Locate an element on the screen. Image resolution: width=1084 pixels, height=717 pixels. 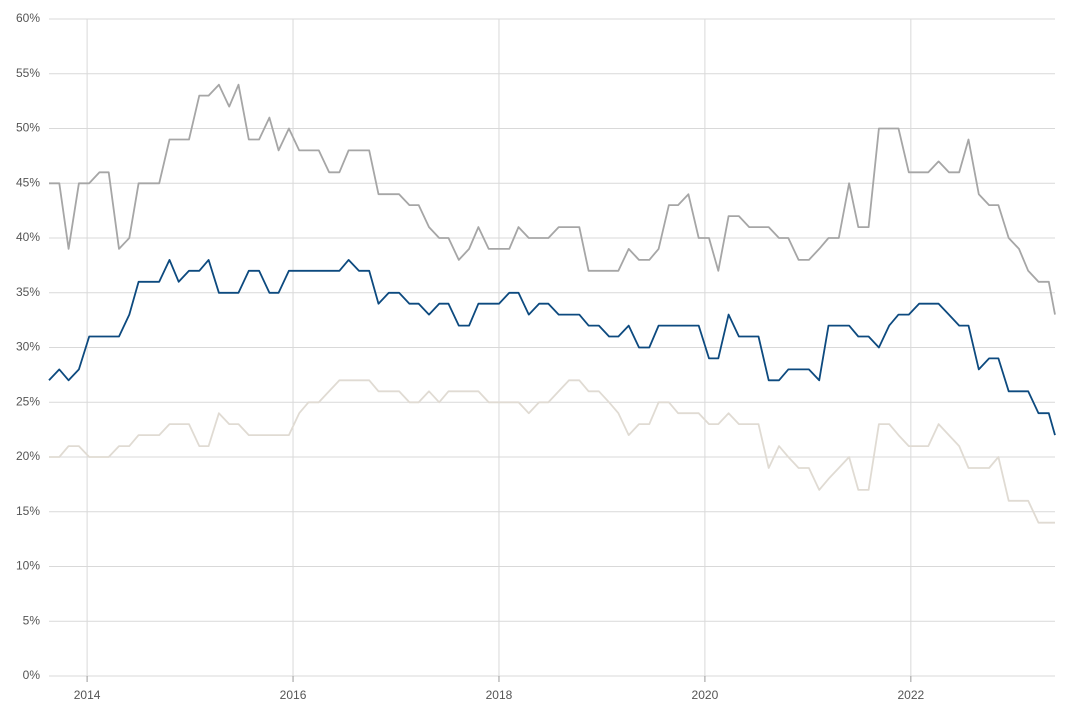
y-tick-label: 55% is located at coordinates (28, 73).